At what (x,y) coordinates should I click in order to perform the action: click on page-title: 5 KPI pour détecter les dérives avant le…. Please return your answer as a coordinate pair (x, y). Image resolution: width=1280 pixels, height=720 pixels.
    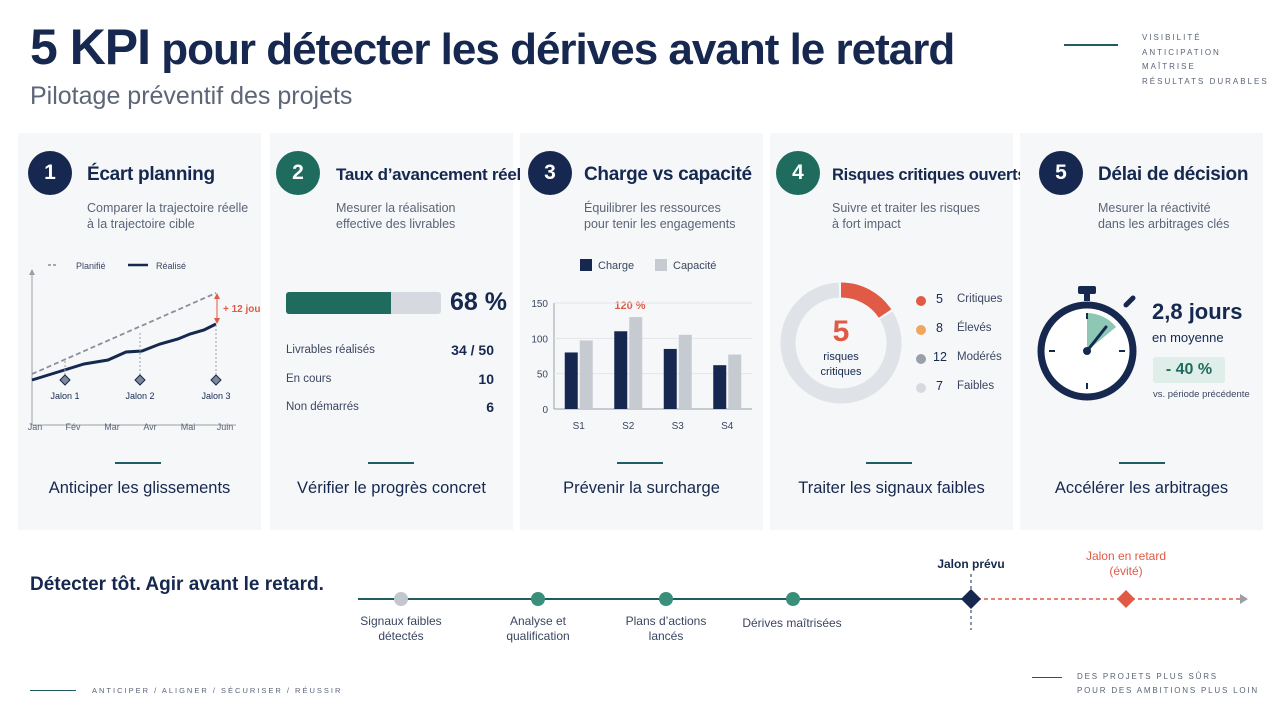
    Looking at the image, I should click on (492, 47).